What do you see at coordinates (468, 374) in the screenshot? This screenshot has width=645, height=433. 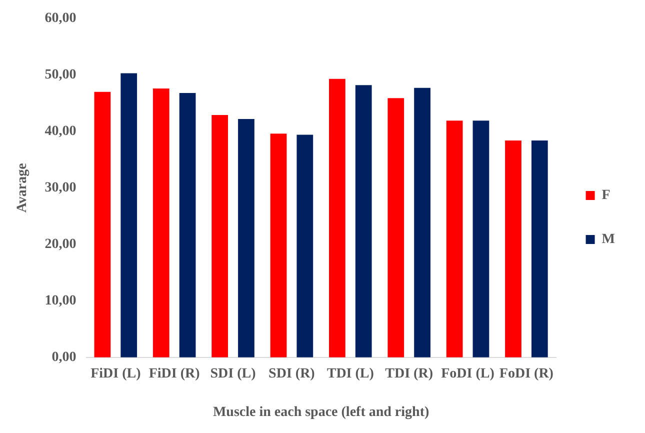 I see `x-tick-label: FoDI (L)` at bounding box center [468, 374].